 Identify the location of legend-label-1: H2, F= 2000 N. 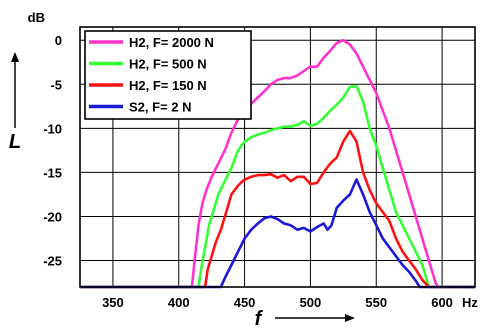
(171, 42).